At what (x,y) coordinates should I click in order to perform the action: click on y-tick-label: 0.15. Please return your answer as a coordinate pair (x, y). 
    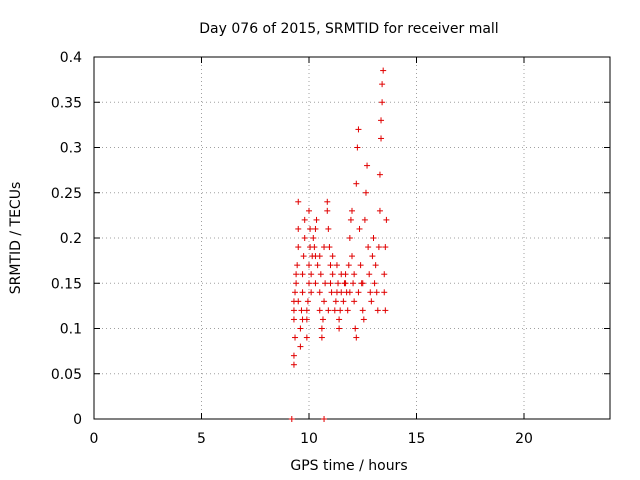
    Looking at the image, I should click on (66, 284).